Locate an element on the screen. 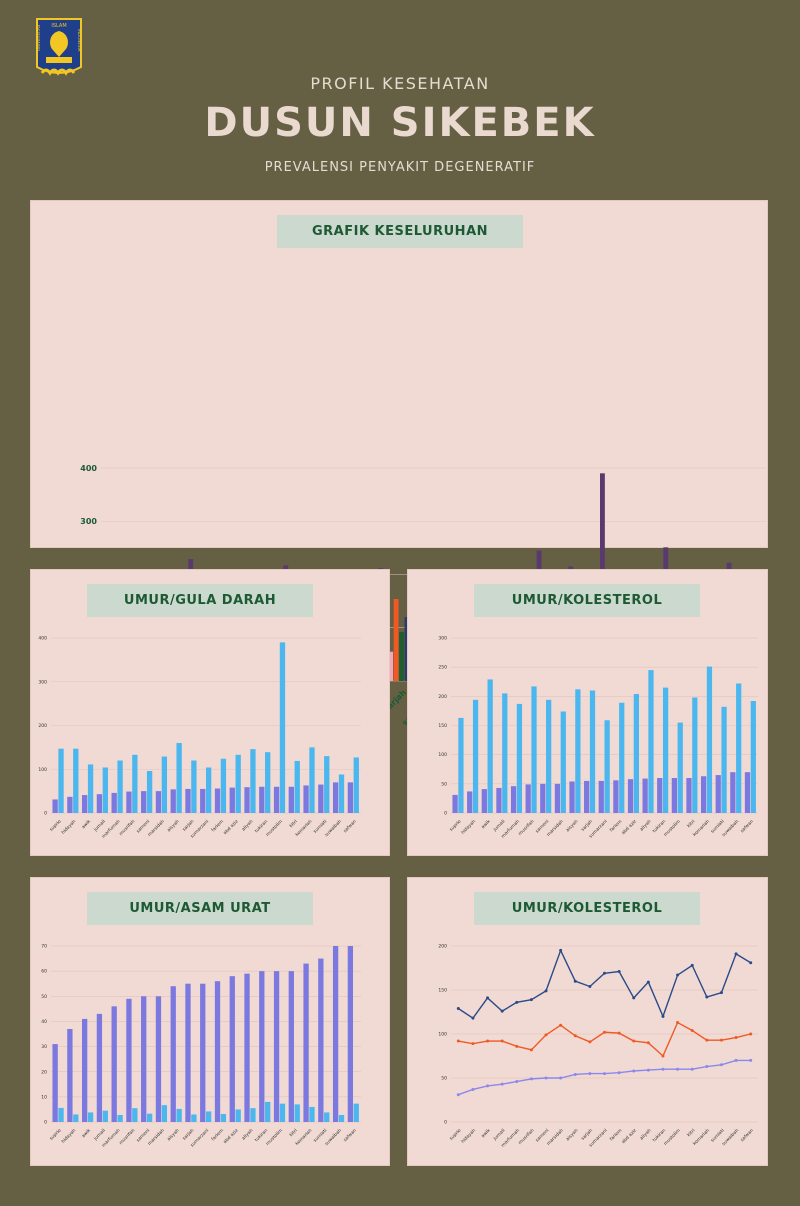 The width and height of the screenshot is (800, 1206). university-logo: ISLAM UNIVERSITAS INDONESIA is located at coordinates (59, 51).